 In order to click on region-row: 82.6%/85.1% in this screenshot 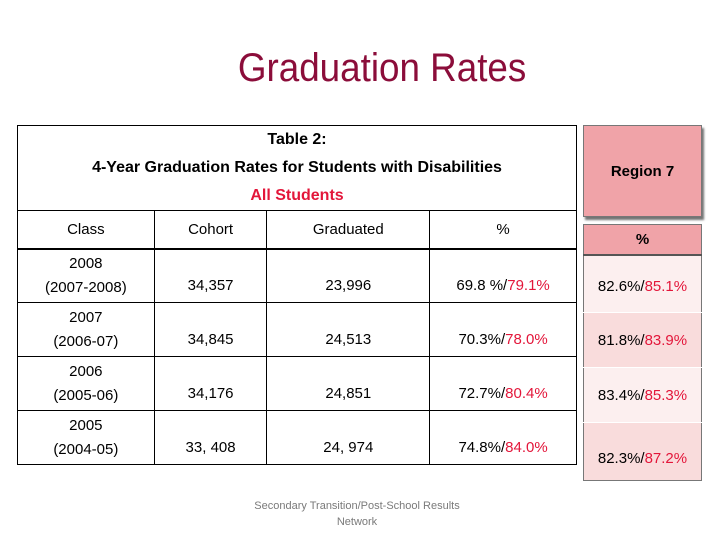, I will do `click(642, 283)`.